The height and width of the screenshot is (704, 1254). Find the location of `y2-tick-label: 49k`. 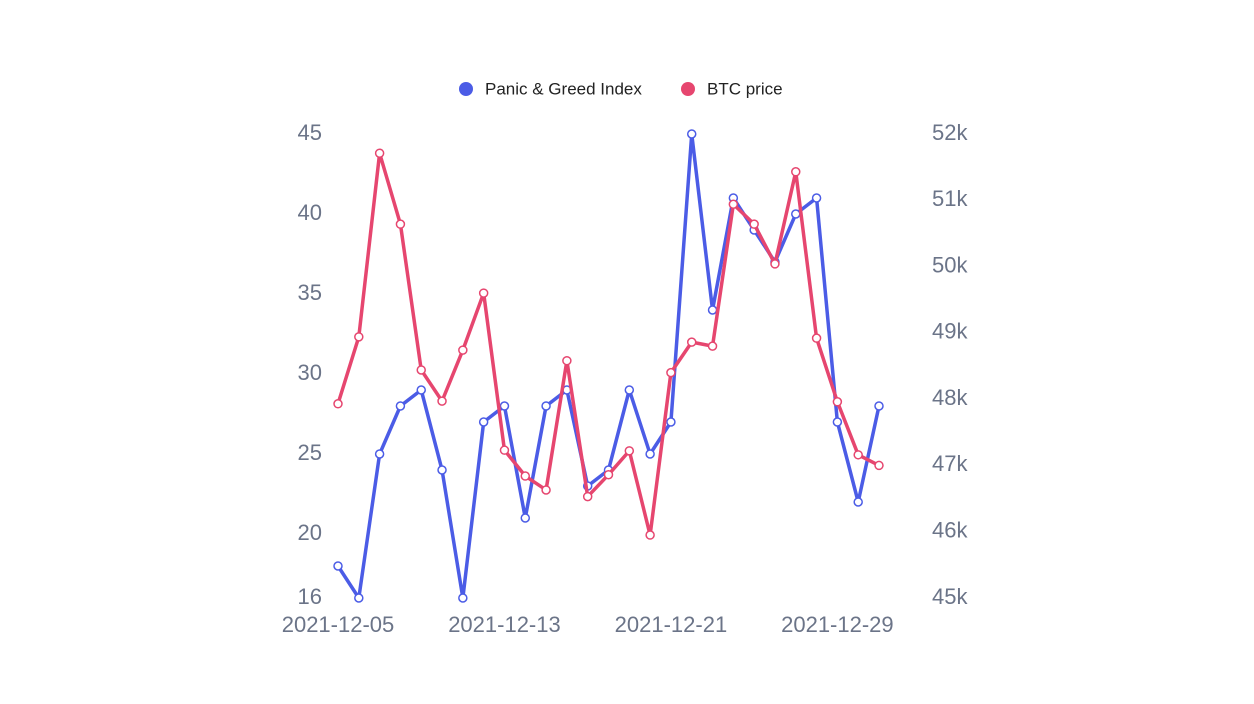

y2-tick-label: 49k is located at coordinates (950, 331).